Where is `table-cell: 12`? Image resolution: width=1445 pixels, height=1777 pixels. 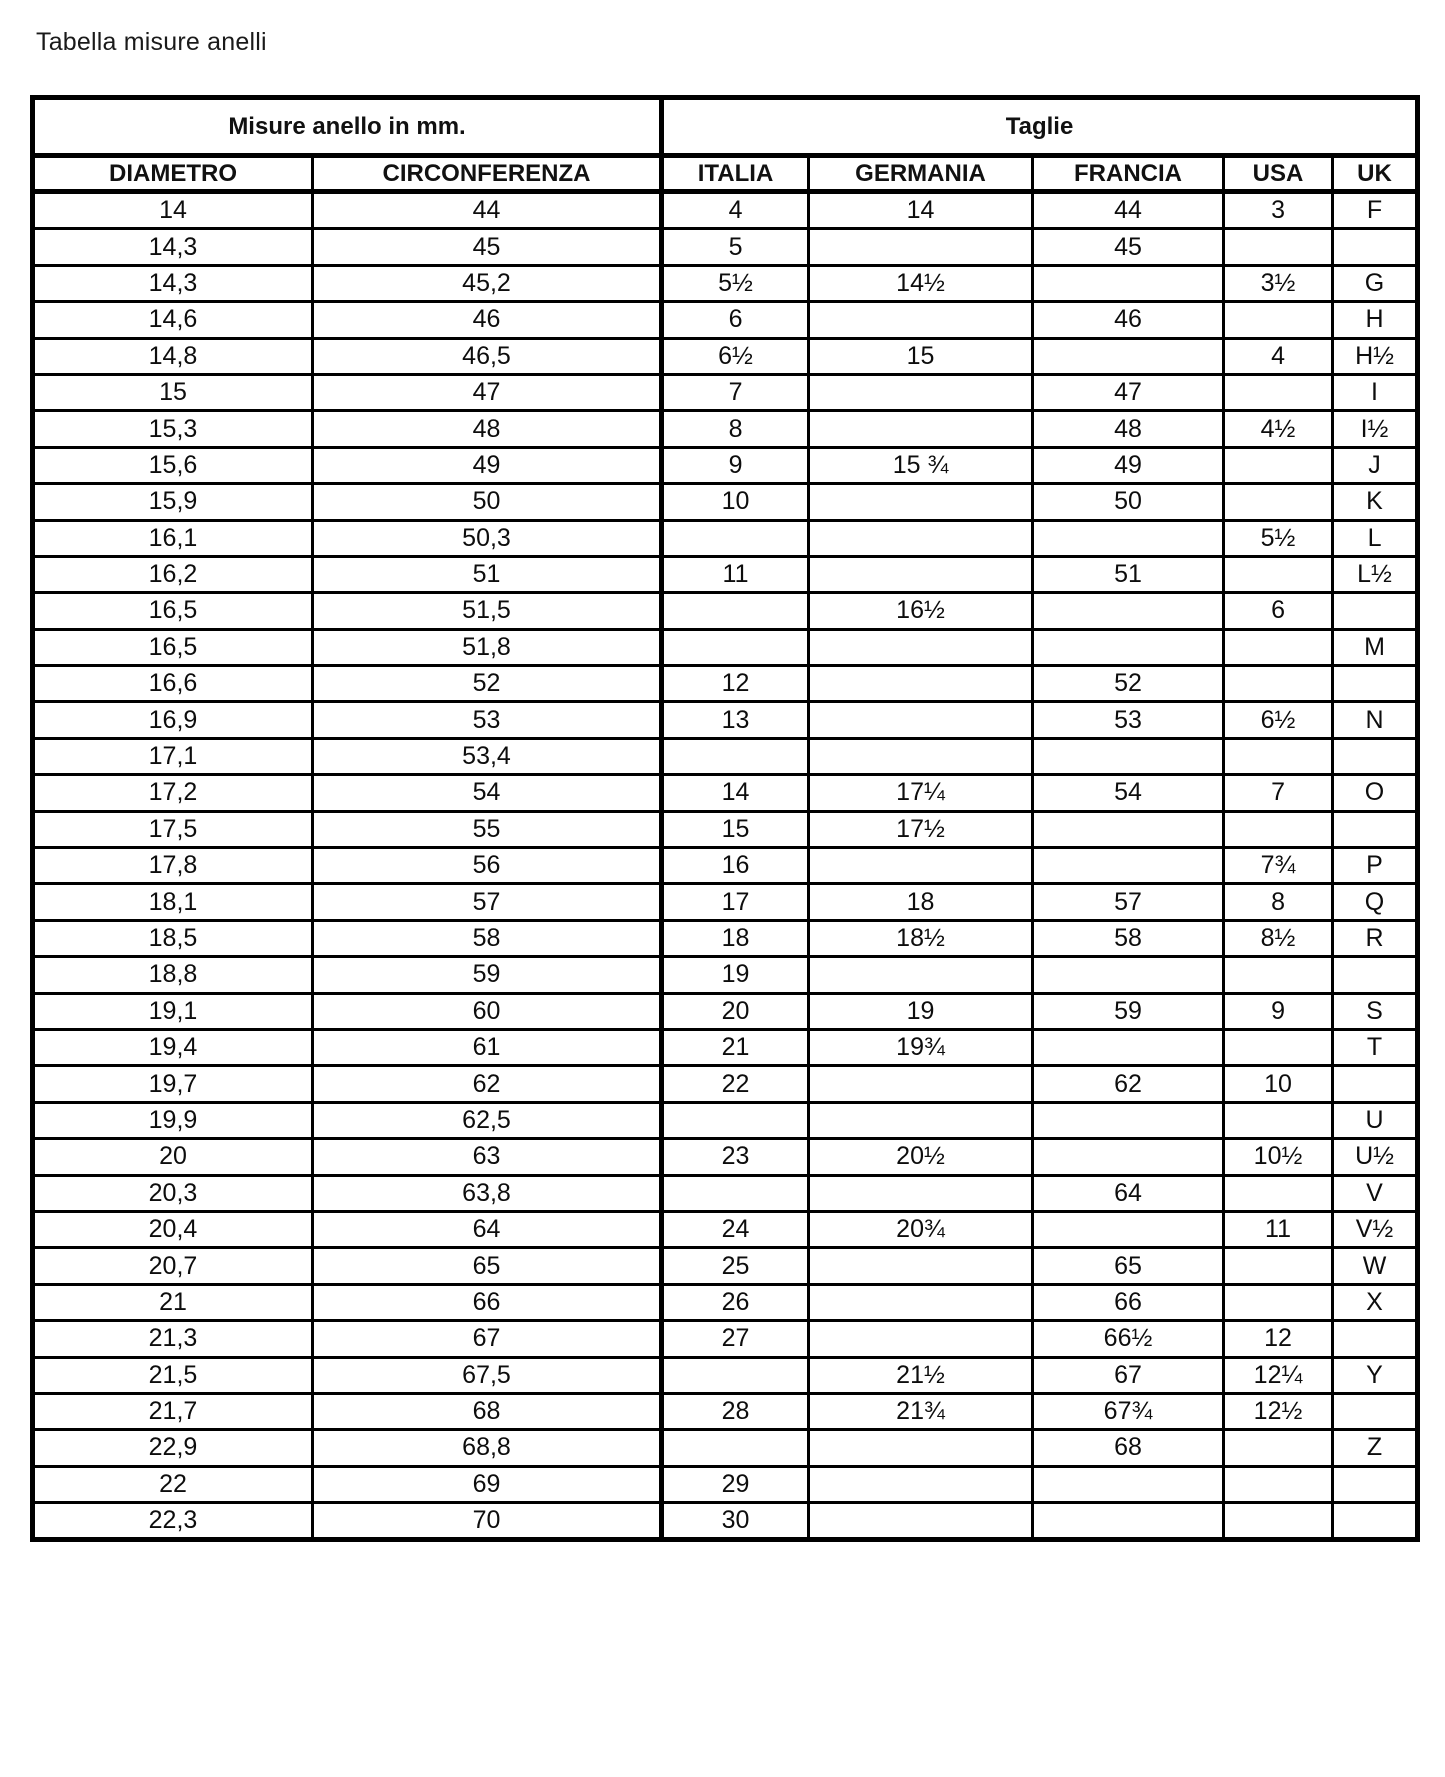 table-cell: 12 is located at coordinates (735, 684).